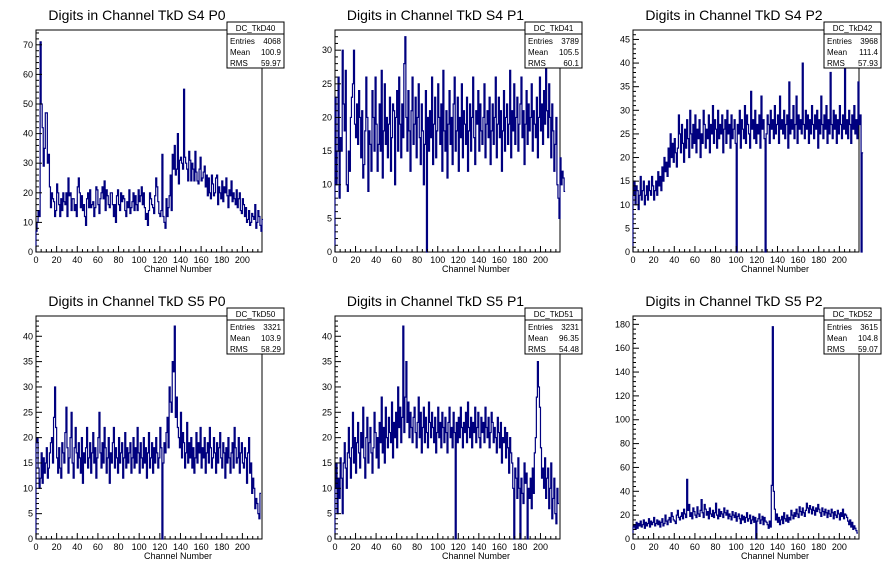 This screenshot has height=574, width=896. I want to click on y-tick-label: 140, so click(622, 372).